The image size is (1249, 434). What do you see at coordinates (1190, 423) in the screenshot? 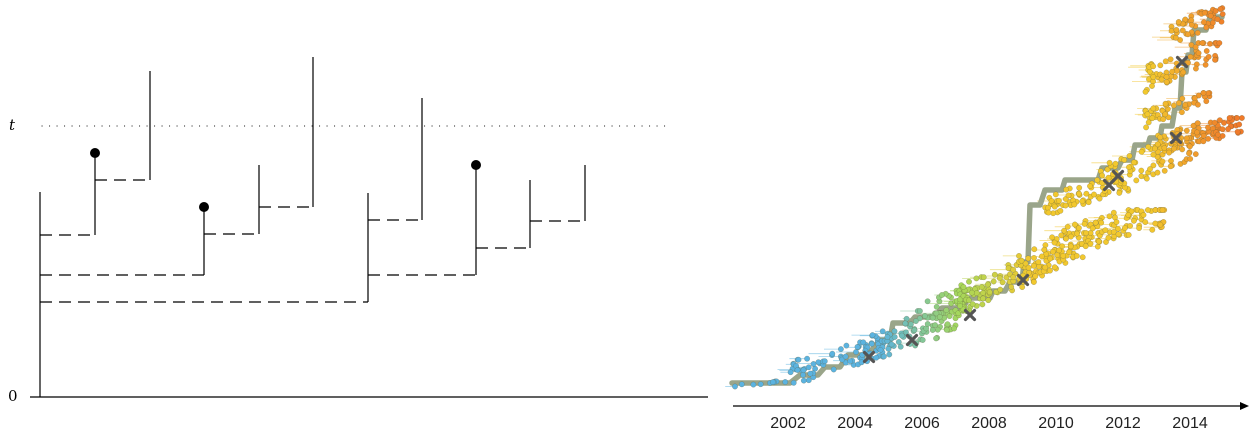
I see `year-label: 2014` at bounding box center [1190, 423].